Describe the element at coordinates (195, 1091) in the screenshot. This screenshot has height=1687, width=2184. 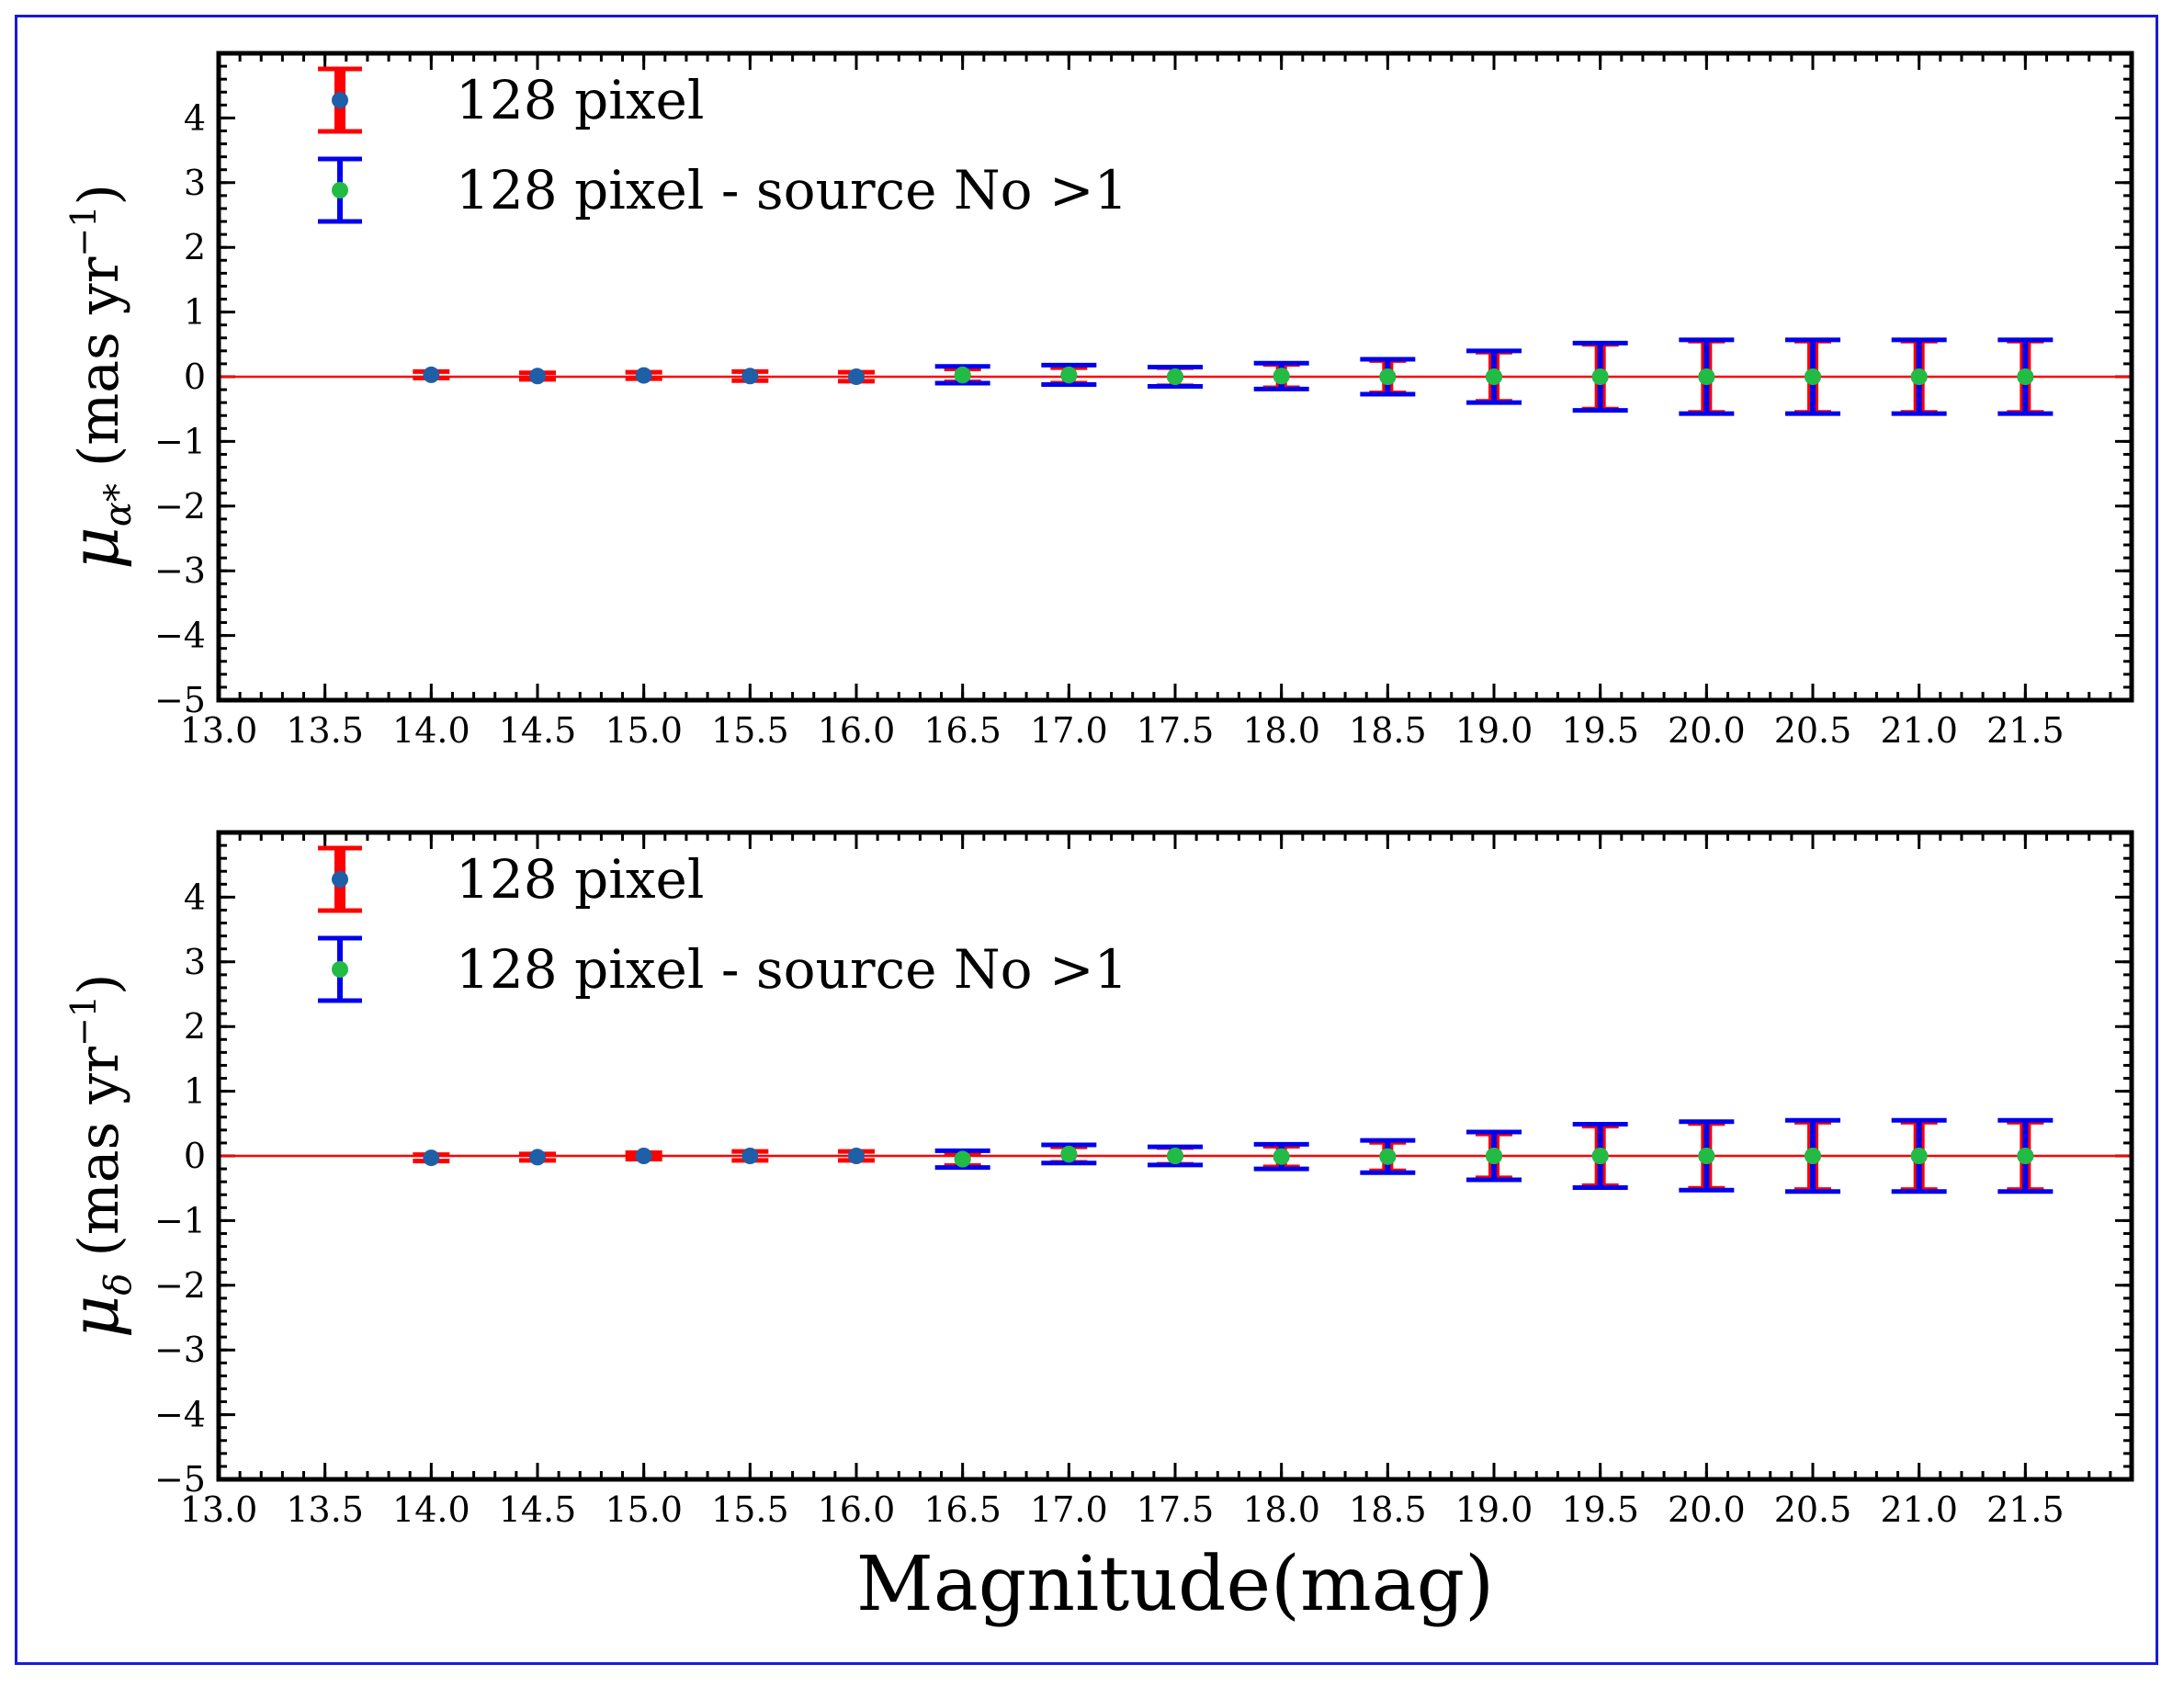
I see `y-tick-label: 1` at that location.